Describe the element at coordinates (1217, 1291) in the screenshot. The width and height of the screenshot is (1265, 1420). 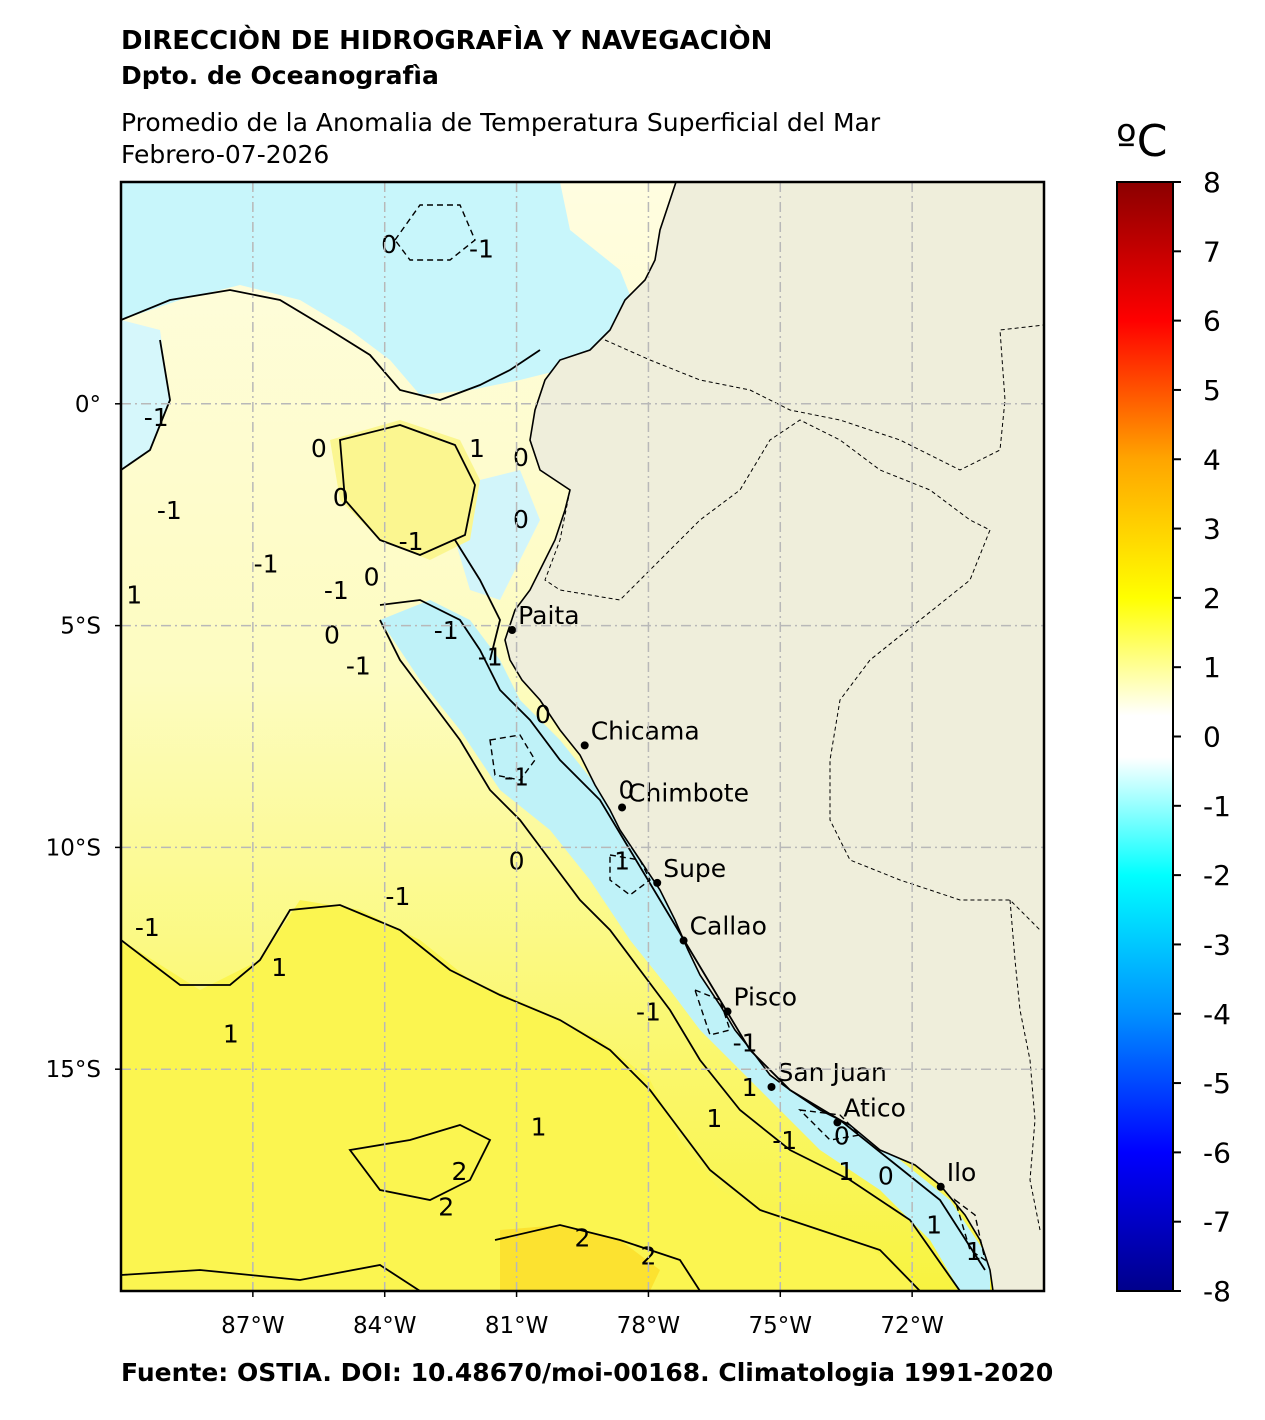
I see `colorbar-tick-label: -8` at that location.